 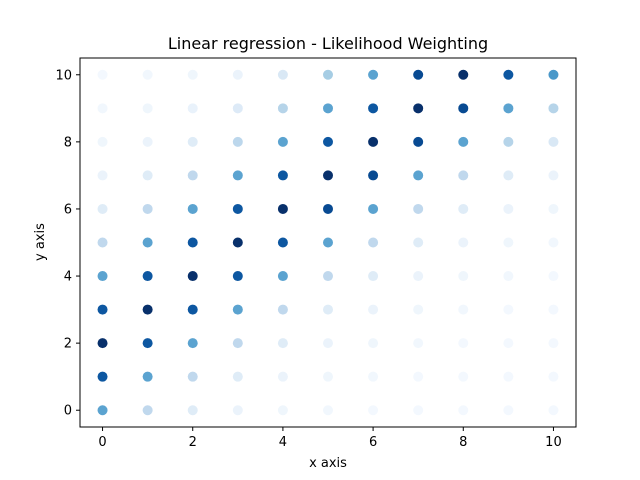 I want to click on y-tick-label: 6, so click(x=68, y=209).